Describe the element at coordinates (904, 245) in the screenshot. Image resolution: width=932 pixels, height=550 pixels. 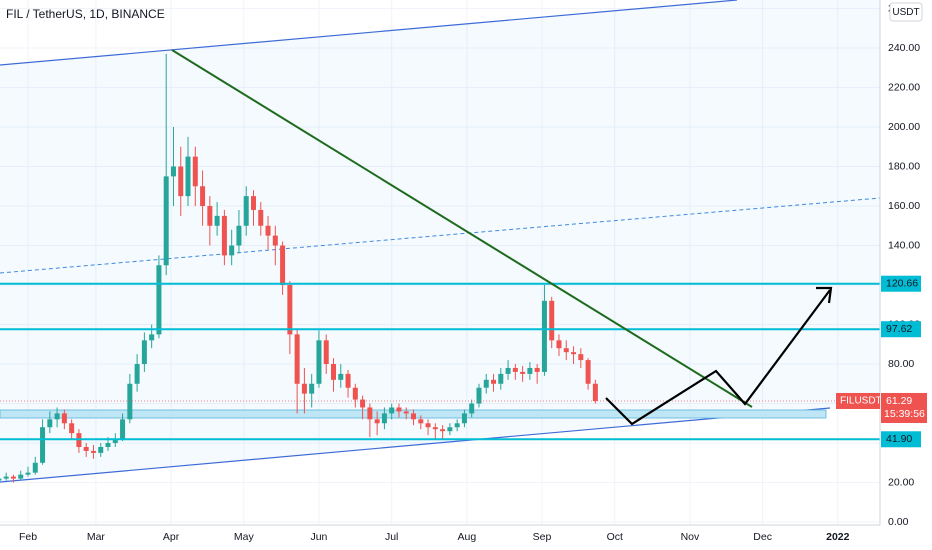
I see `y-tick-label: 140.00` at that location.